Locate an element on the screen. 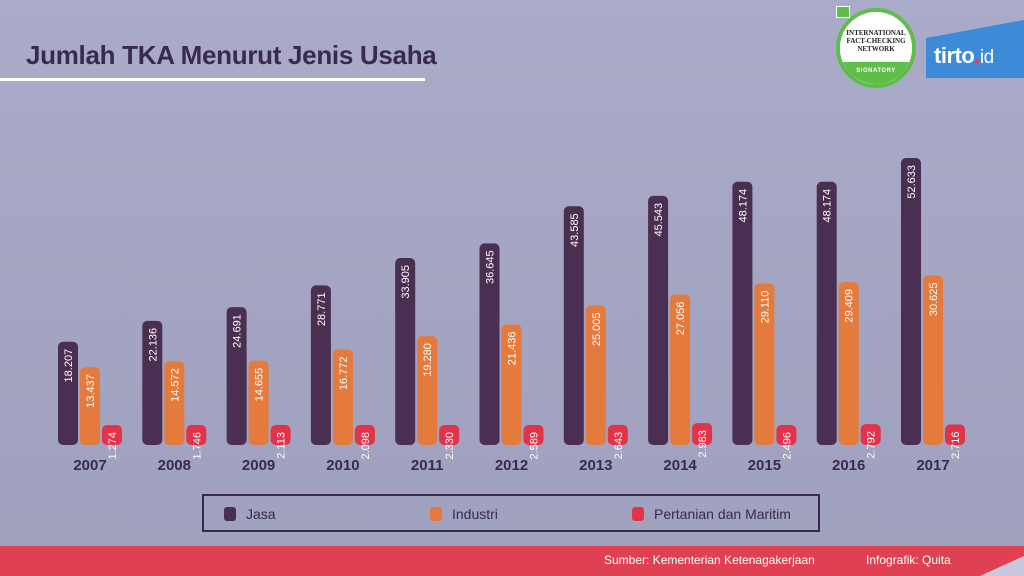 Image resolution: width=1024 pixels, height=576 pixels. legend-label-jasa: Jasa is located at coordinates (261, 514).